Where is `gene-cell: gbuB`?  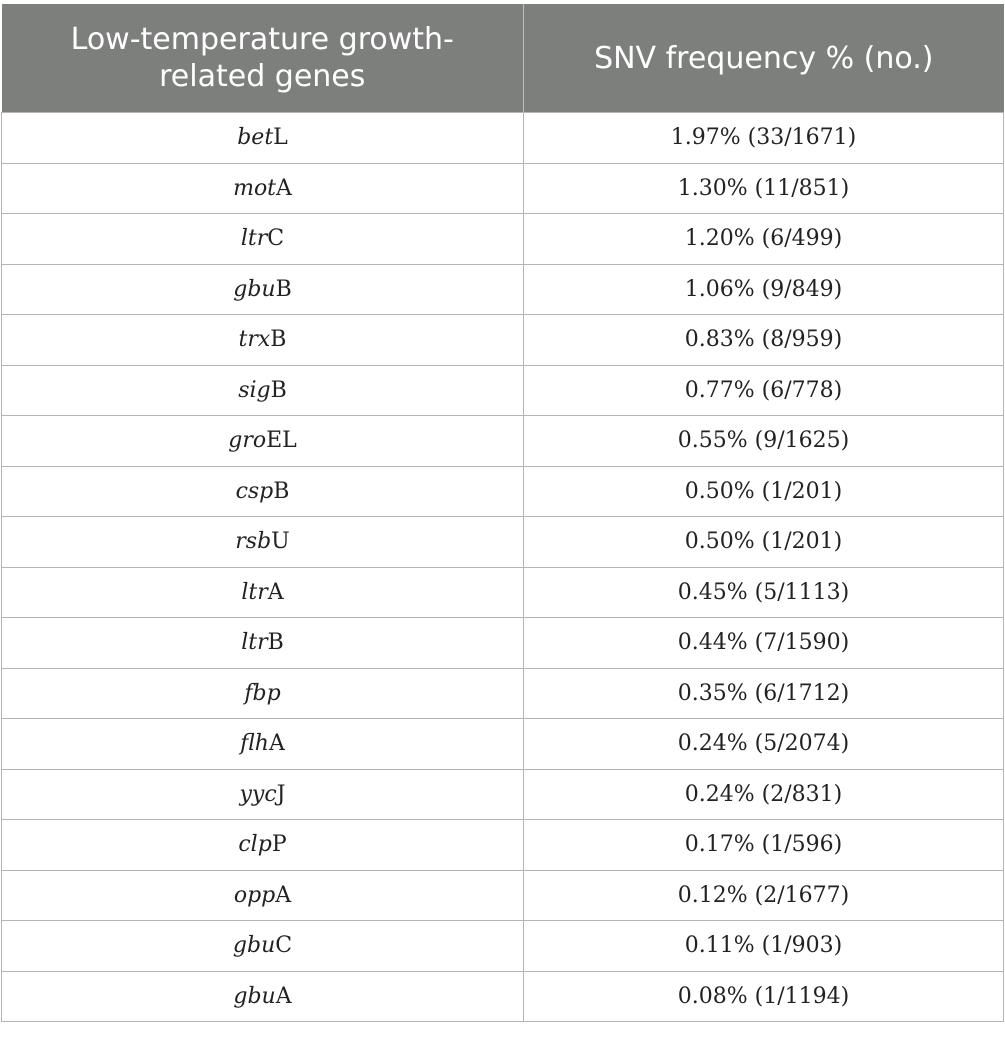
gene-cell: gbuB is located at coordinates (262, 289).